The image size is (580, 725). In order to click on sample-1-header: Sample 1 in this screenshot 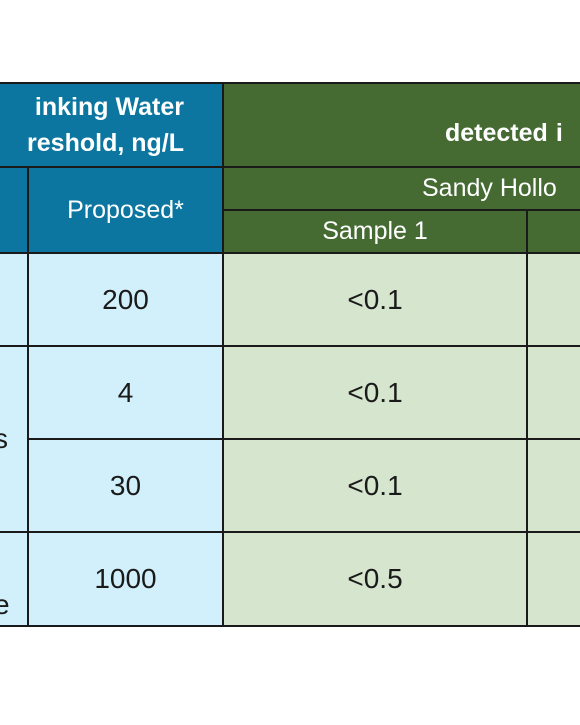, I will do `click(376, 232)`.